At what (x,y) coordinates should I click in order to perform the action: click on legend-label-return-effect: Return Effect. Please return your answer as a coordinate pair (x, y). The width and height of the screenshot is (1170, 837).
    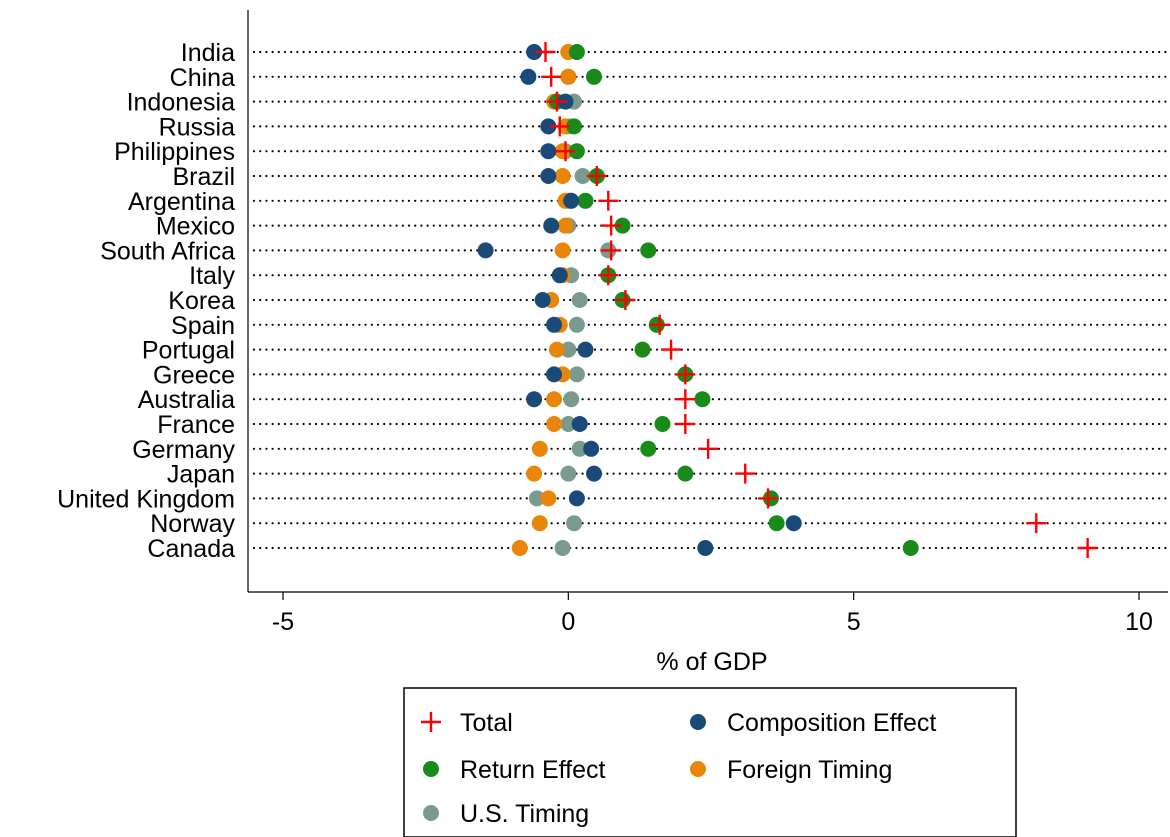
    Looking at the image, I should click on (533, 770).